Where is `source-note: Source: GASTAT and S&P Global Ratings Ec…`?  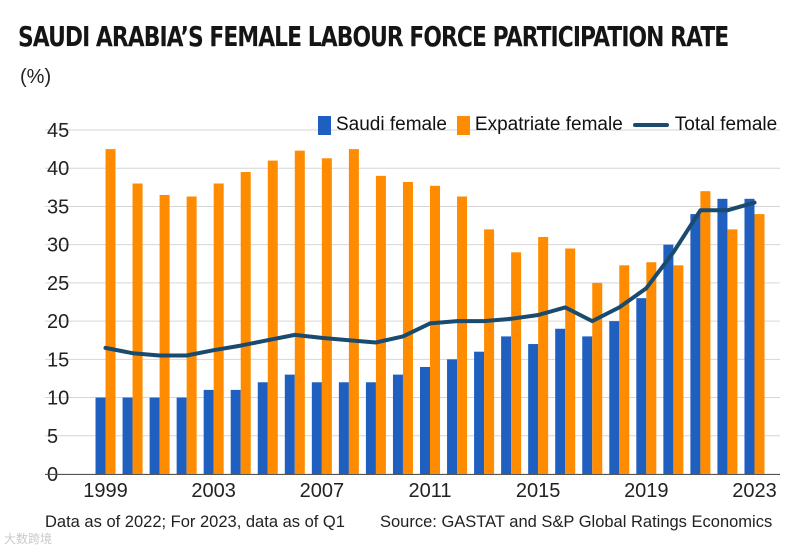 source-note: Source: GASTAT and S&P Global Ratings Ec… is located at coordinates (576, 522).